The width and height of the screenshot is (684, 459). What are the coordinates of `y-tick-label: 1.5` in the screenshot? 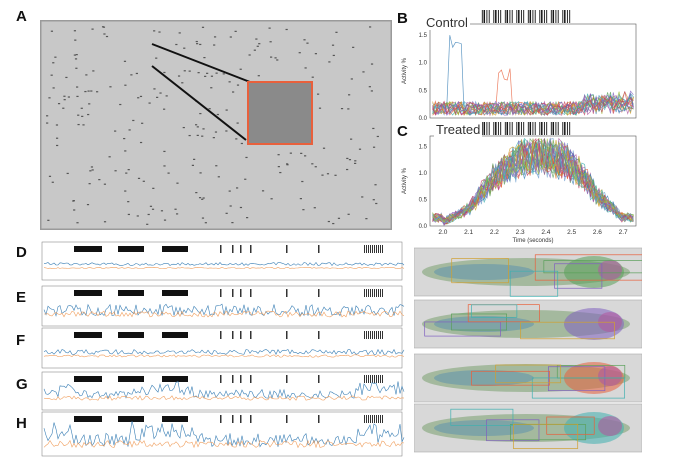 It's located at (423, 36).